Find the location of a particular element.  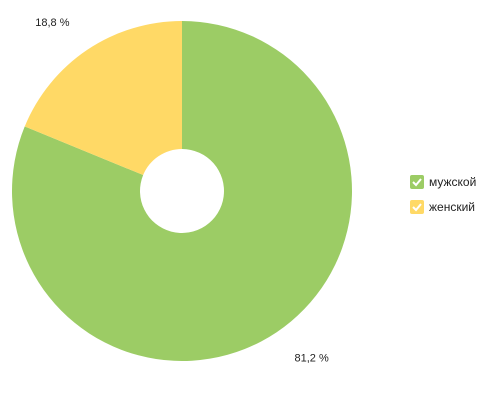

legend-label: мужской is located at coordinates (452, 182).